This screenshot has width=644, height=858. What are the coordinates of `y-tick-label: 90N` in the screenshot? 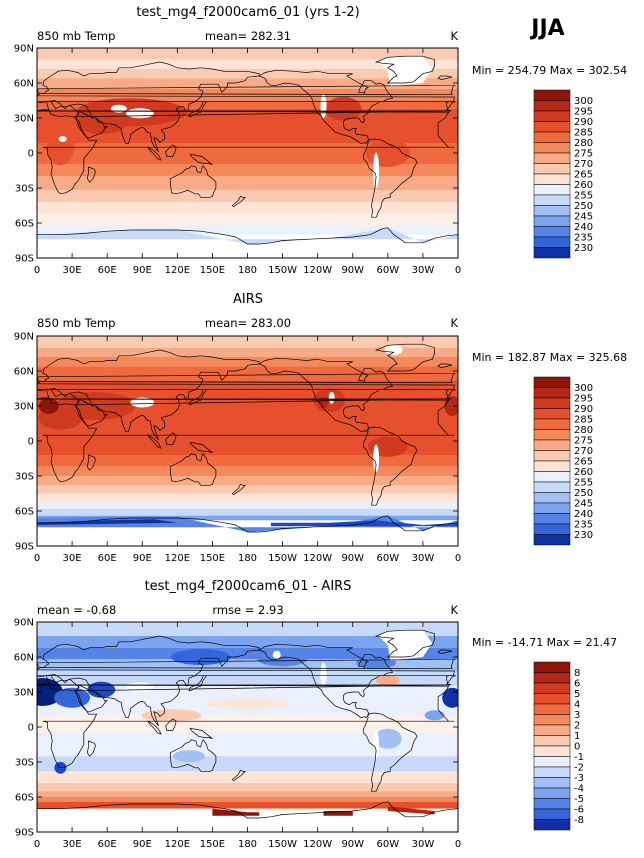 It's located at (24, 623).